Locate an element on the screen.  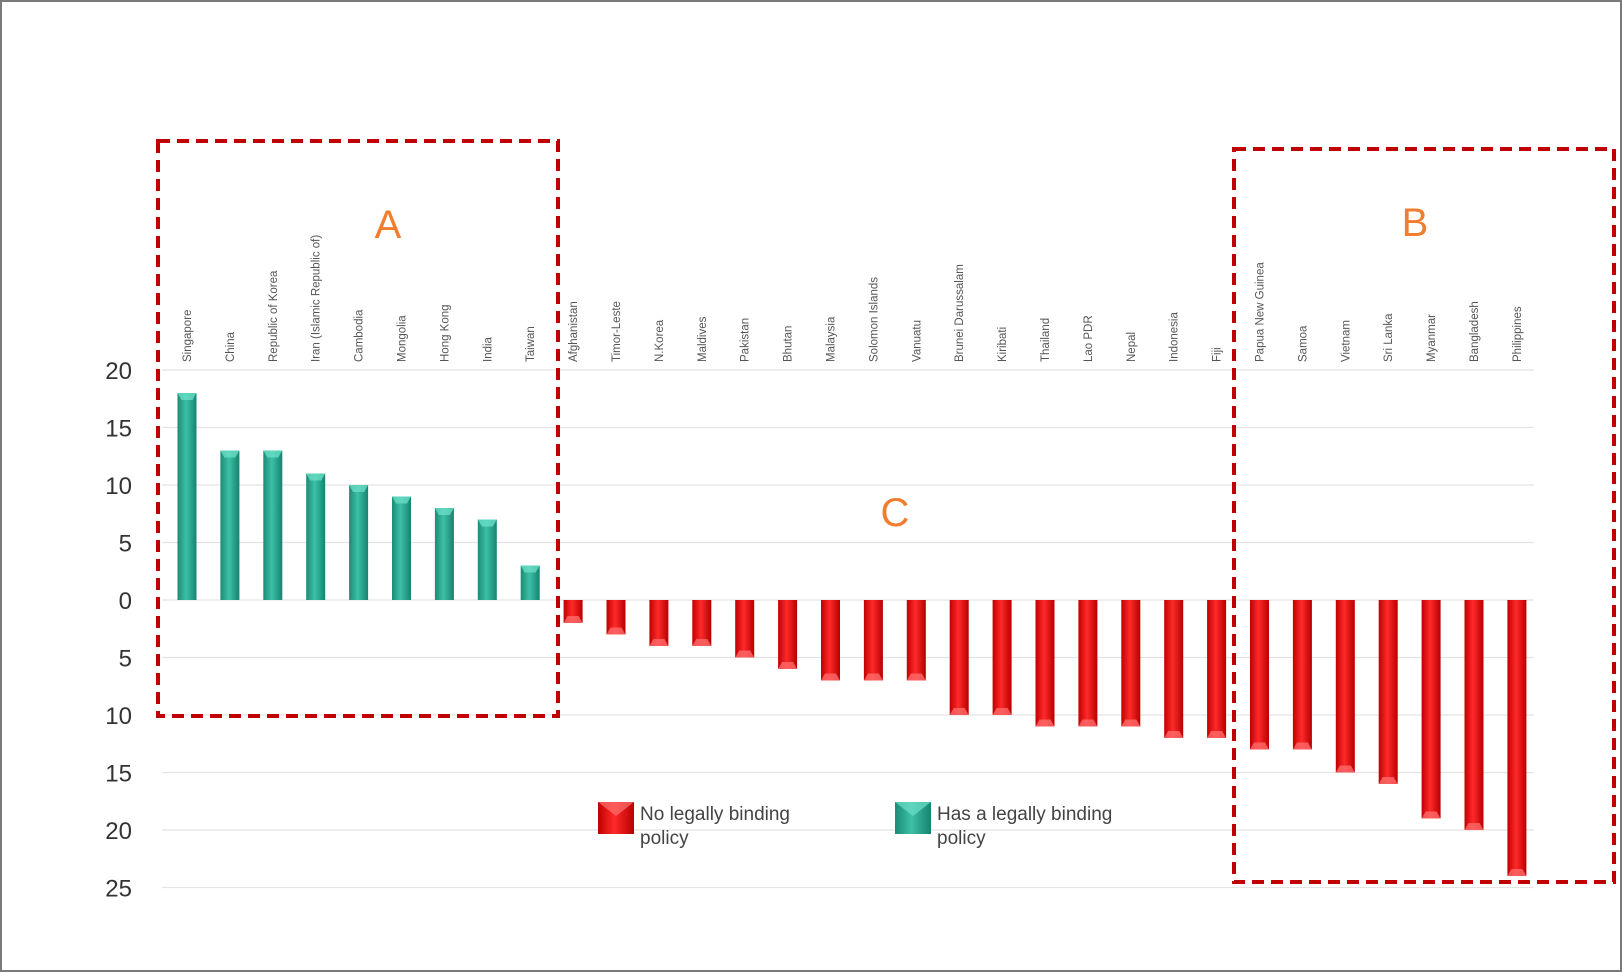
bar-papua-new-guinea is located at coordinates (1259, 675).